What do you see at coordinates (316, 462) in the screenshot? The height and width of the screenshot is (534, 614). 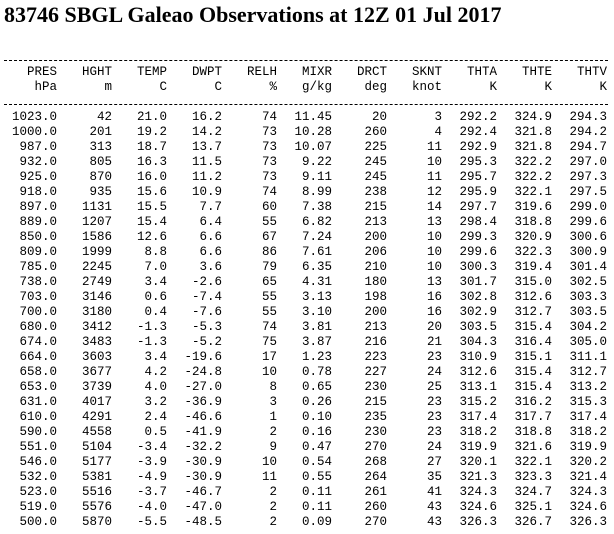 I see `data-cell: 0.54` at bounding box center [316, 462].